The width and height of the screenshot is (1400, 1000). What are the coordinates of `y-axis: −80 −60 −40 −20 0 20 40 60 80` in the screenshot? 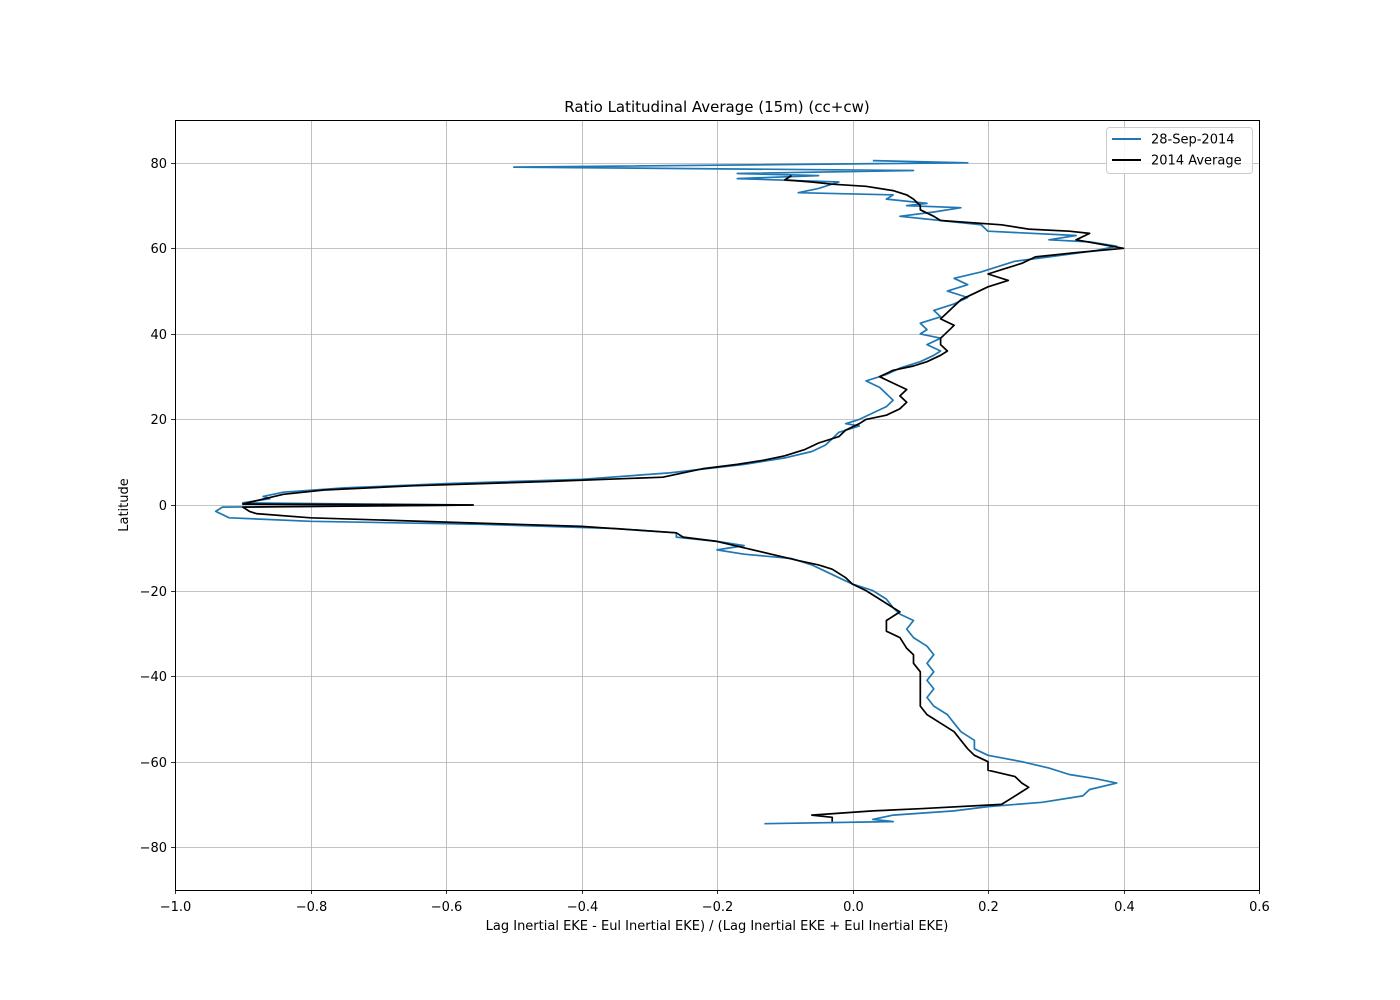 It's located at (157, 506).